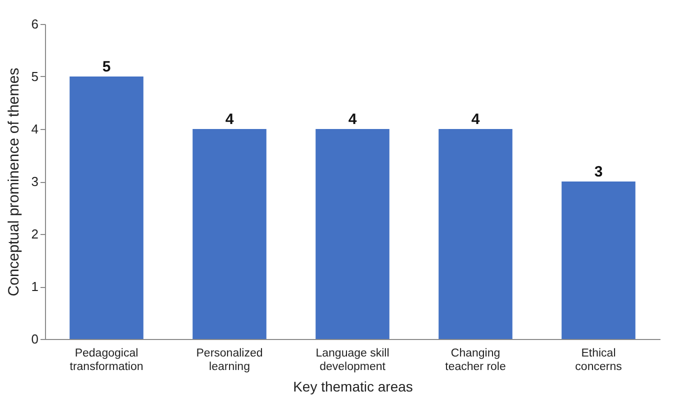 The width and height of the screenshot is (684, 402). I want to click on y-tick-label: 4, so click(34, 129).